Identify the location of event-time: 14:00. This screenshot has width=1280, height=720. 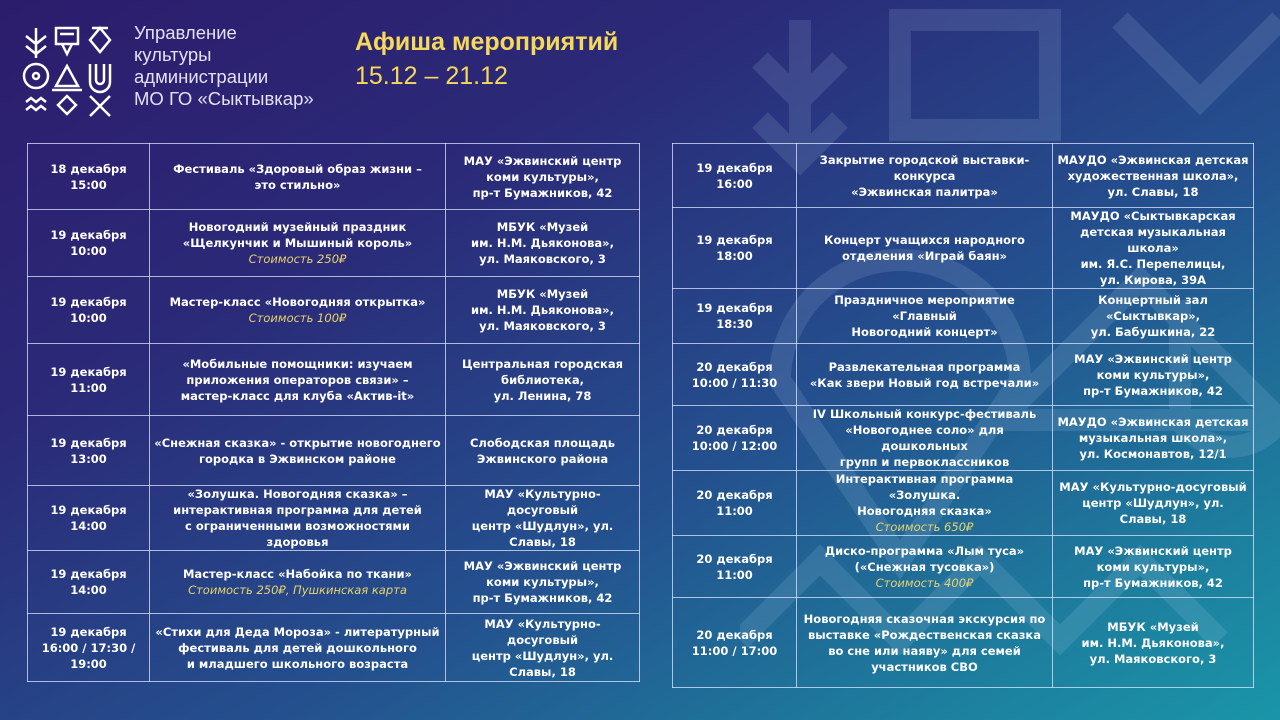
(88, 590).